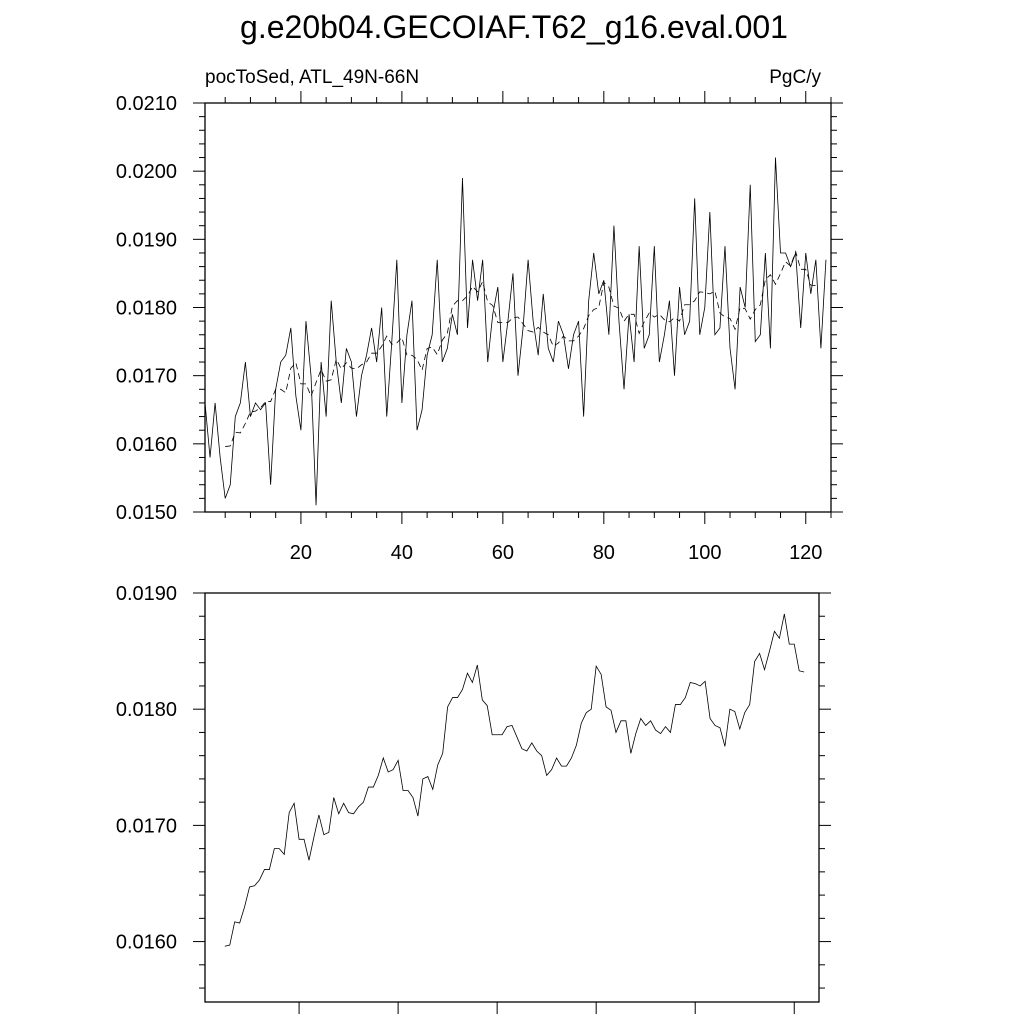 The height and width of the screenshot is (1024, 1024). What do you see at coordinates (301, 553) in the screenshot?
I see `x-tick-label: 20` at bounding box center [301, 553].